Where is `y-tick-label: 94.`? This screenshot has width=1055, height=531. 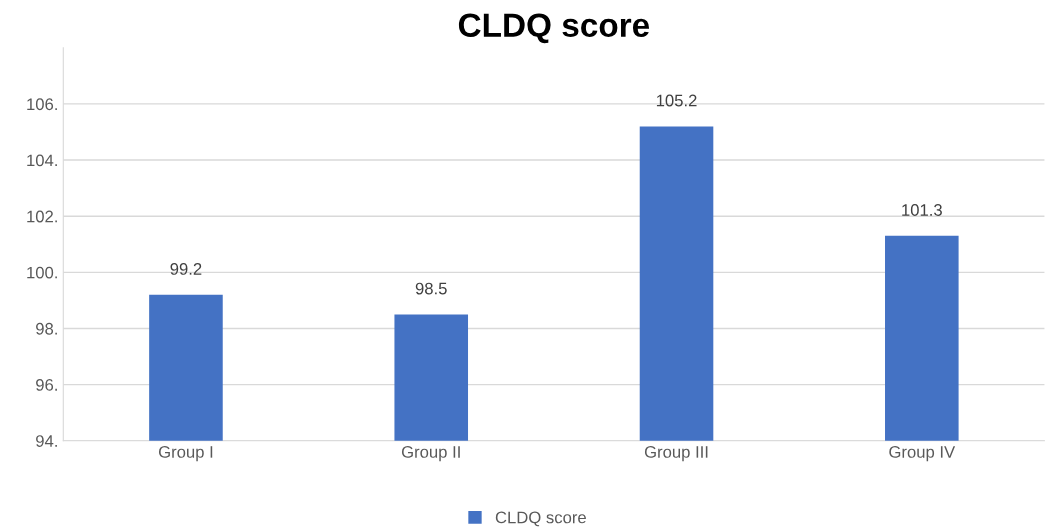 y-tick-label: 94. is located at coordinates (46, 441).